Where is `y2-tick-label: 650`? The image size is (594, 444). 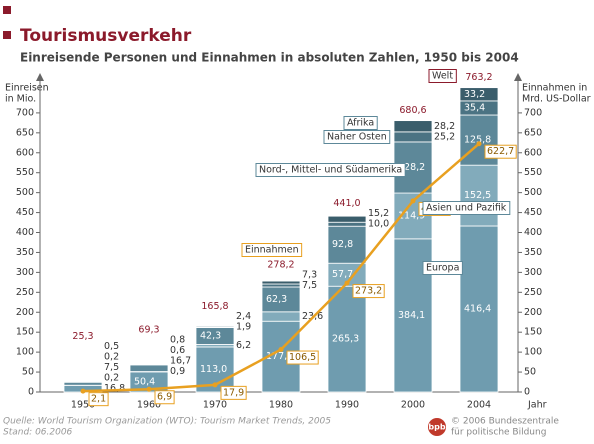 y2-tick-label: 650 is located at coordinates (533, 132).